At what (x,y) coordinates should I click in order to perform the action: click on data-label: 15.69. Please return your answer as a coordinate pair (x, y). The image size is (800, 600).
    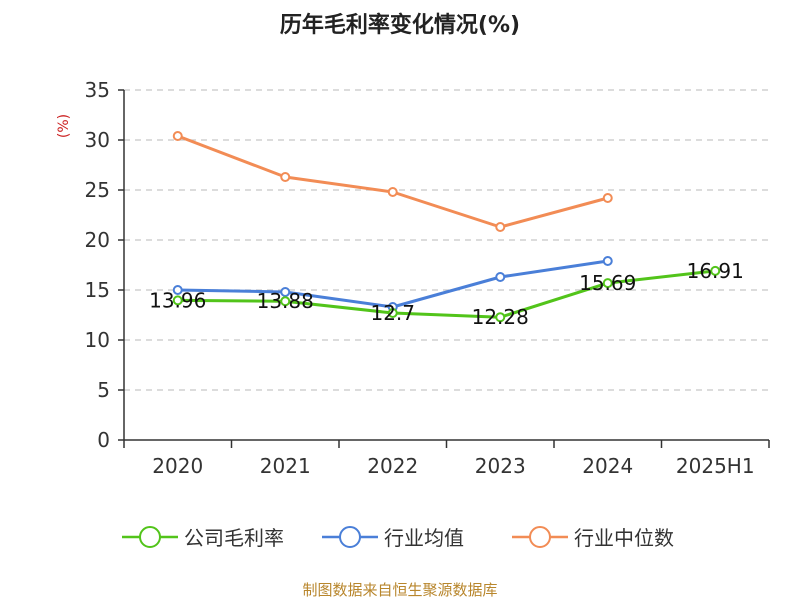
    Looking at the image, I should click on (607, 283).